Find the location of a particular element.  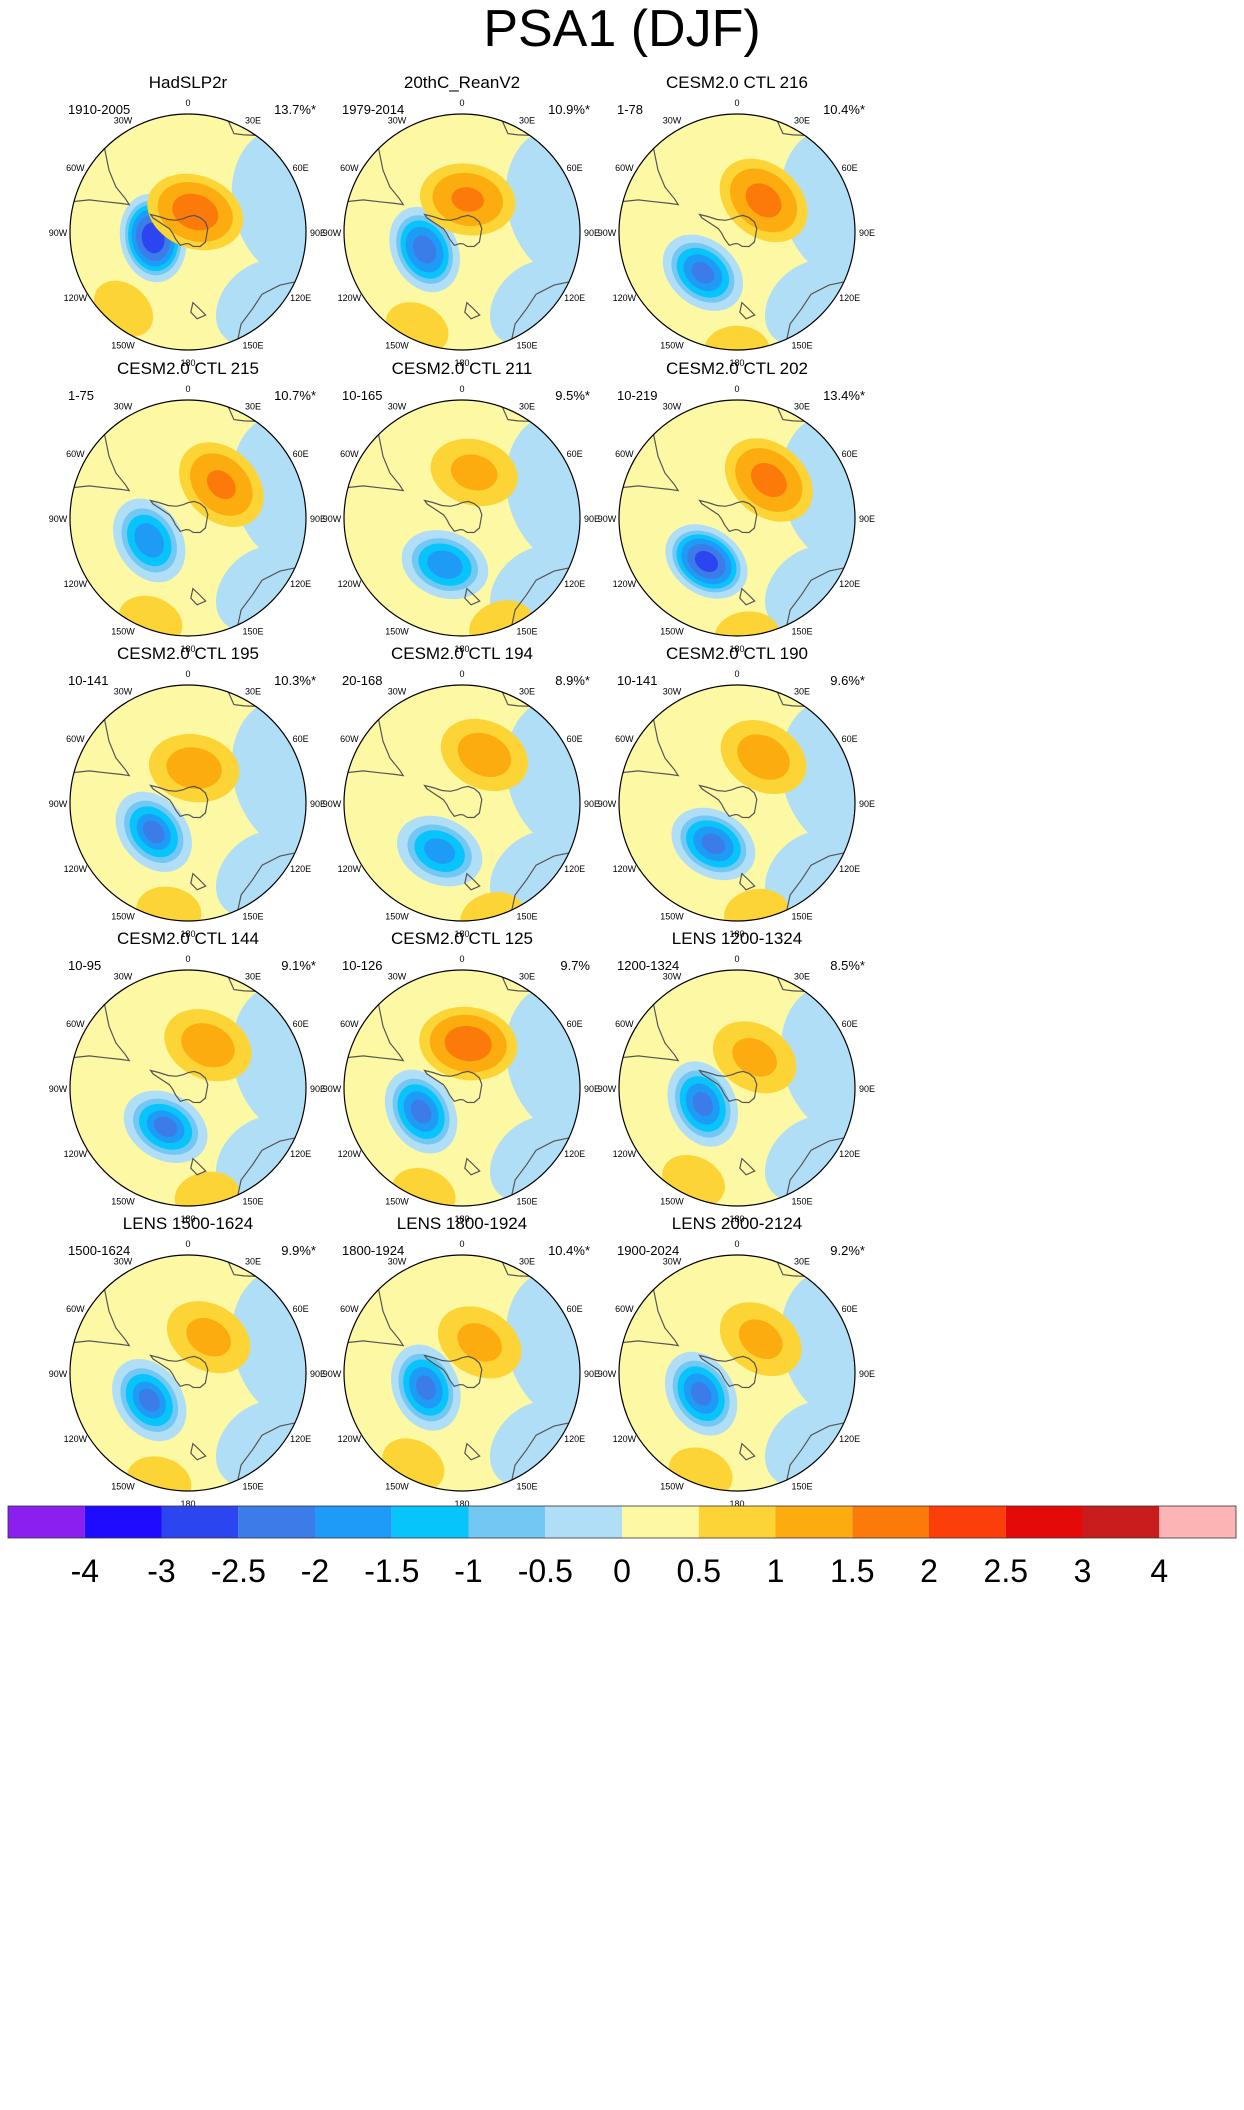

panel-title: CESM2.0 CTL 215 is located at coordinates (188, 368).